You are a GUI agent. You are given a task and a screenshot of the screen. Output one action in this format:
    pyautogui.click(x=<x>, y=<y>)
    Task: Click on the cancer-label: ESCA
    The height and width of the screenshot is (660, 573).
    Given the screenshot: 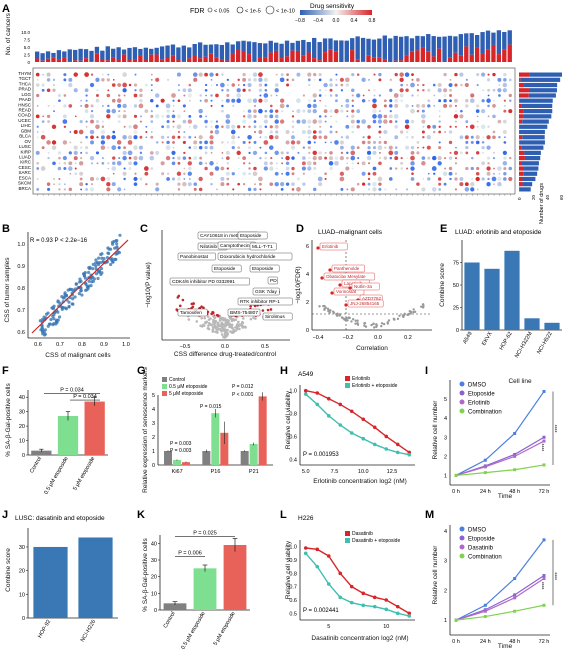 What is the action you would take?
    pyautogui.click(x=25, y=177)
    